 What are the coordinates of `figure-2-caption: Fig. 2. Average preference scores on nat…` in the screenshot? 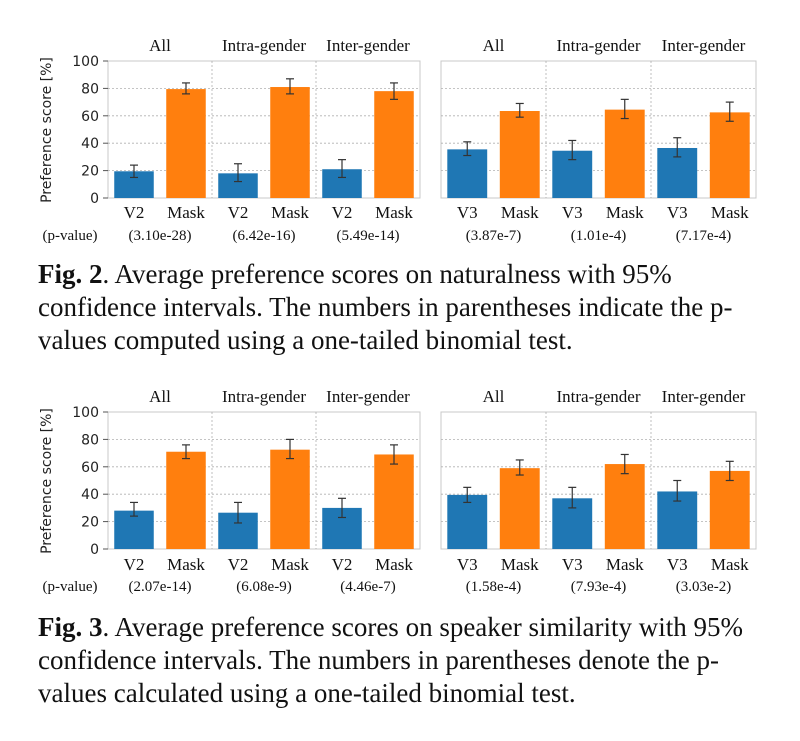 It's located at (408, 307).